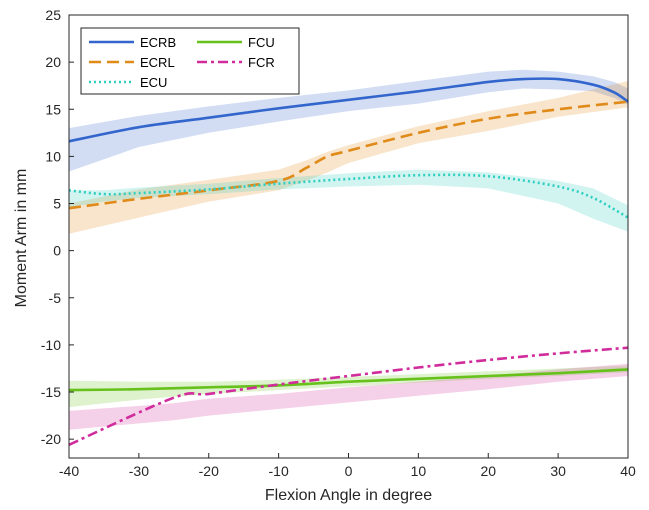 This screenshot has width=649, height=510. What do you see at coordinates (53, 15) in the screenshot?
I see `y-tick-label: 25` at bounding box center [53, 15].